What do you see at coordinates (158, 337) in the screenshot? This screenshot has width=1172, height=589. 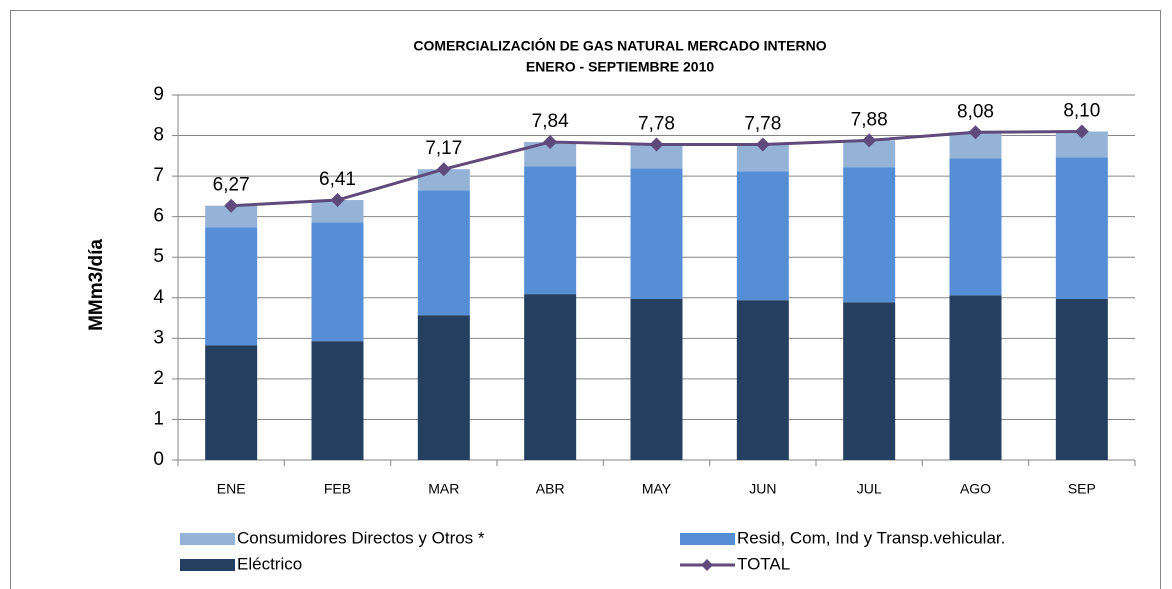 I see `y-tick-label: 3` at bounding box center [158, 337].